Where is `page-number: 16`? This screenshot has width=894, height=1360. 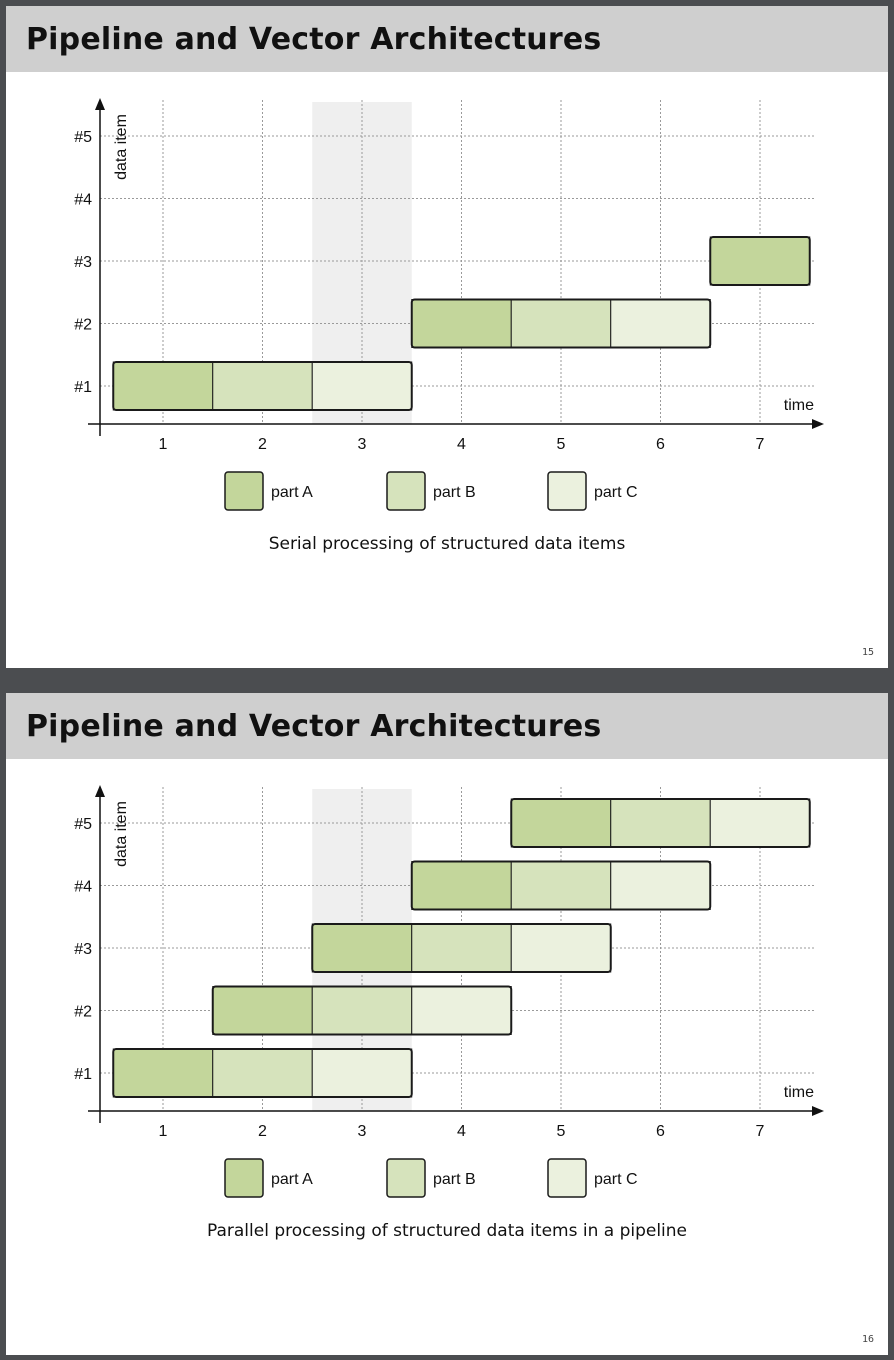
page-number: 16 is located at coordinates (867, 1339).